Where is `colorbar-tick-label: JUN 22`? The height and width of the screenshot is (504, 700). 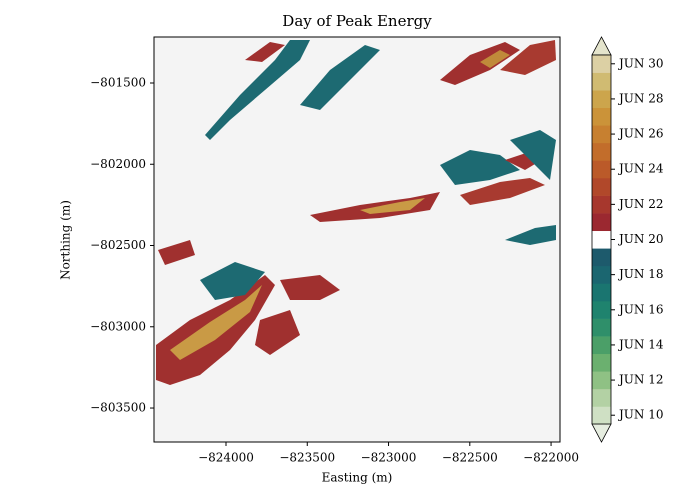
colorbar-tick-label: JUN 22 is located at coordinates (640, 204).